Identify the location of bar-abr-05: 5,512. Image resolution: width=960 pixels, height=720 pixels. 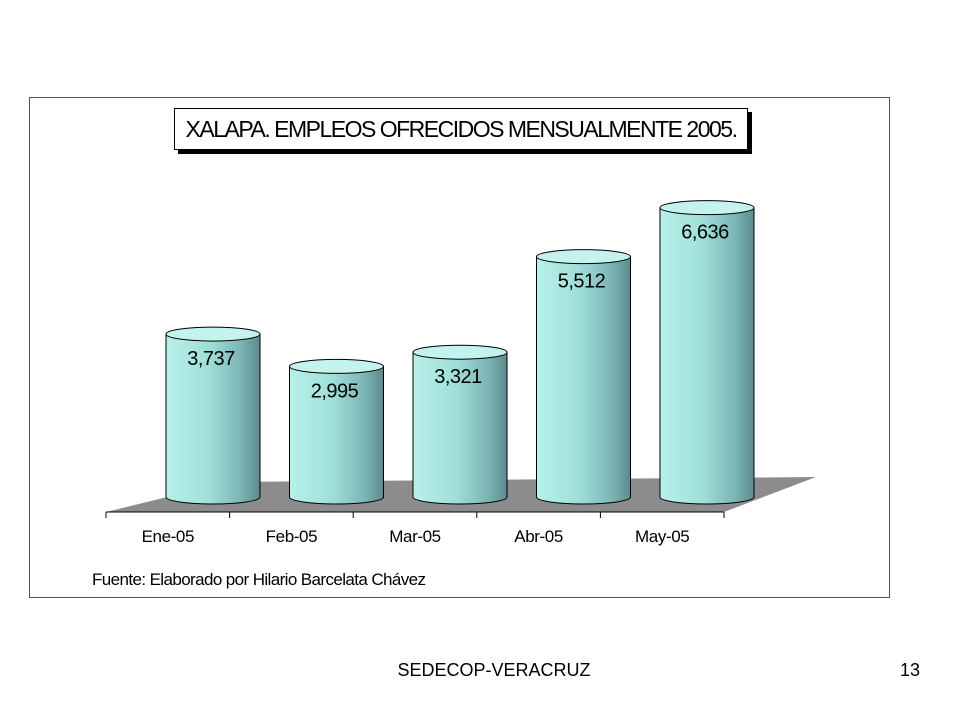
(583, 377).